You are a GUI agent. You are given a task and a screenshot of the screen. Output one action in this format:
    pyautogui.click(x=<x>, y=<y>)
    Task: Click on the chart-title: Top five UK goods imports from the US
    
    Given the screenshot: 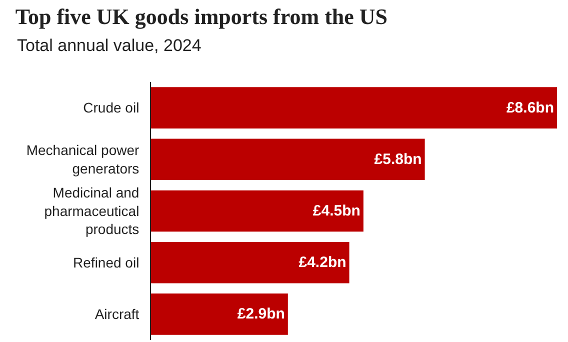 What is the action you would take?
    pyautogui.click(x=201, y=16)
    